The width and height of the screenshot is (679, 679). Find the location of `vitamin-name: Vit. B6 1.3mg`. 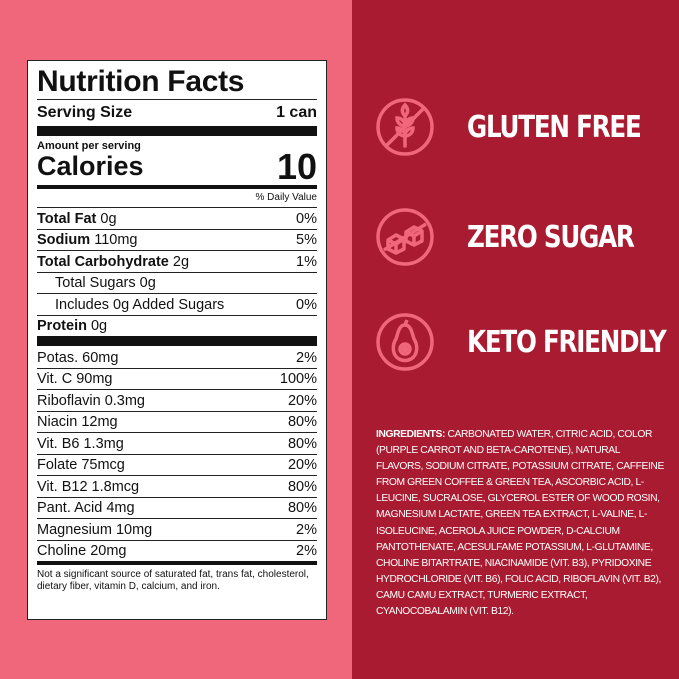

vitamin-name: Vit. B6 1.3mg is located at coordinates (80, 443).